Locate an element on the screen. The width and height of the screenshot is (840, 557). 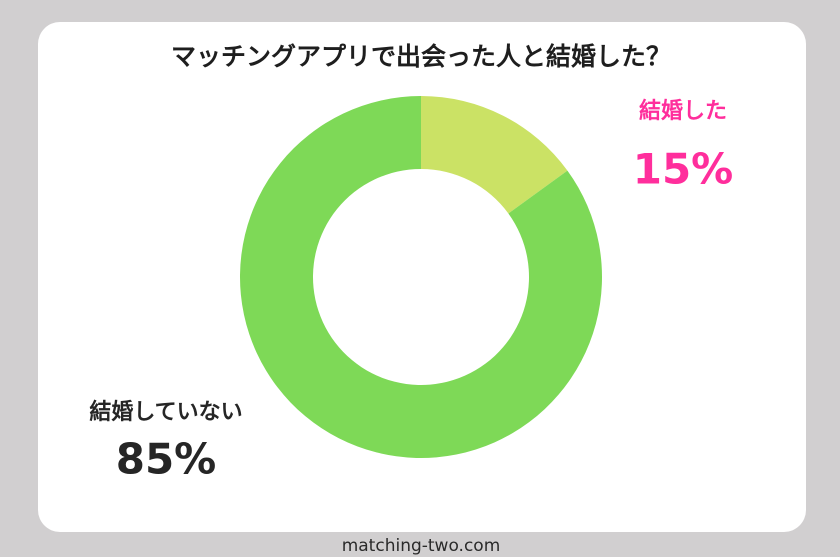
source: matching-two.com is located at coordinates (421, 546).